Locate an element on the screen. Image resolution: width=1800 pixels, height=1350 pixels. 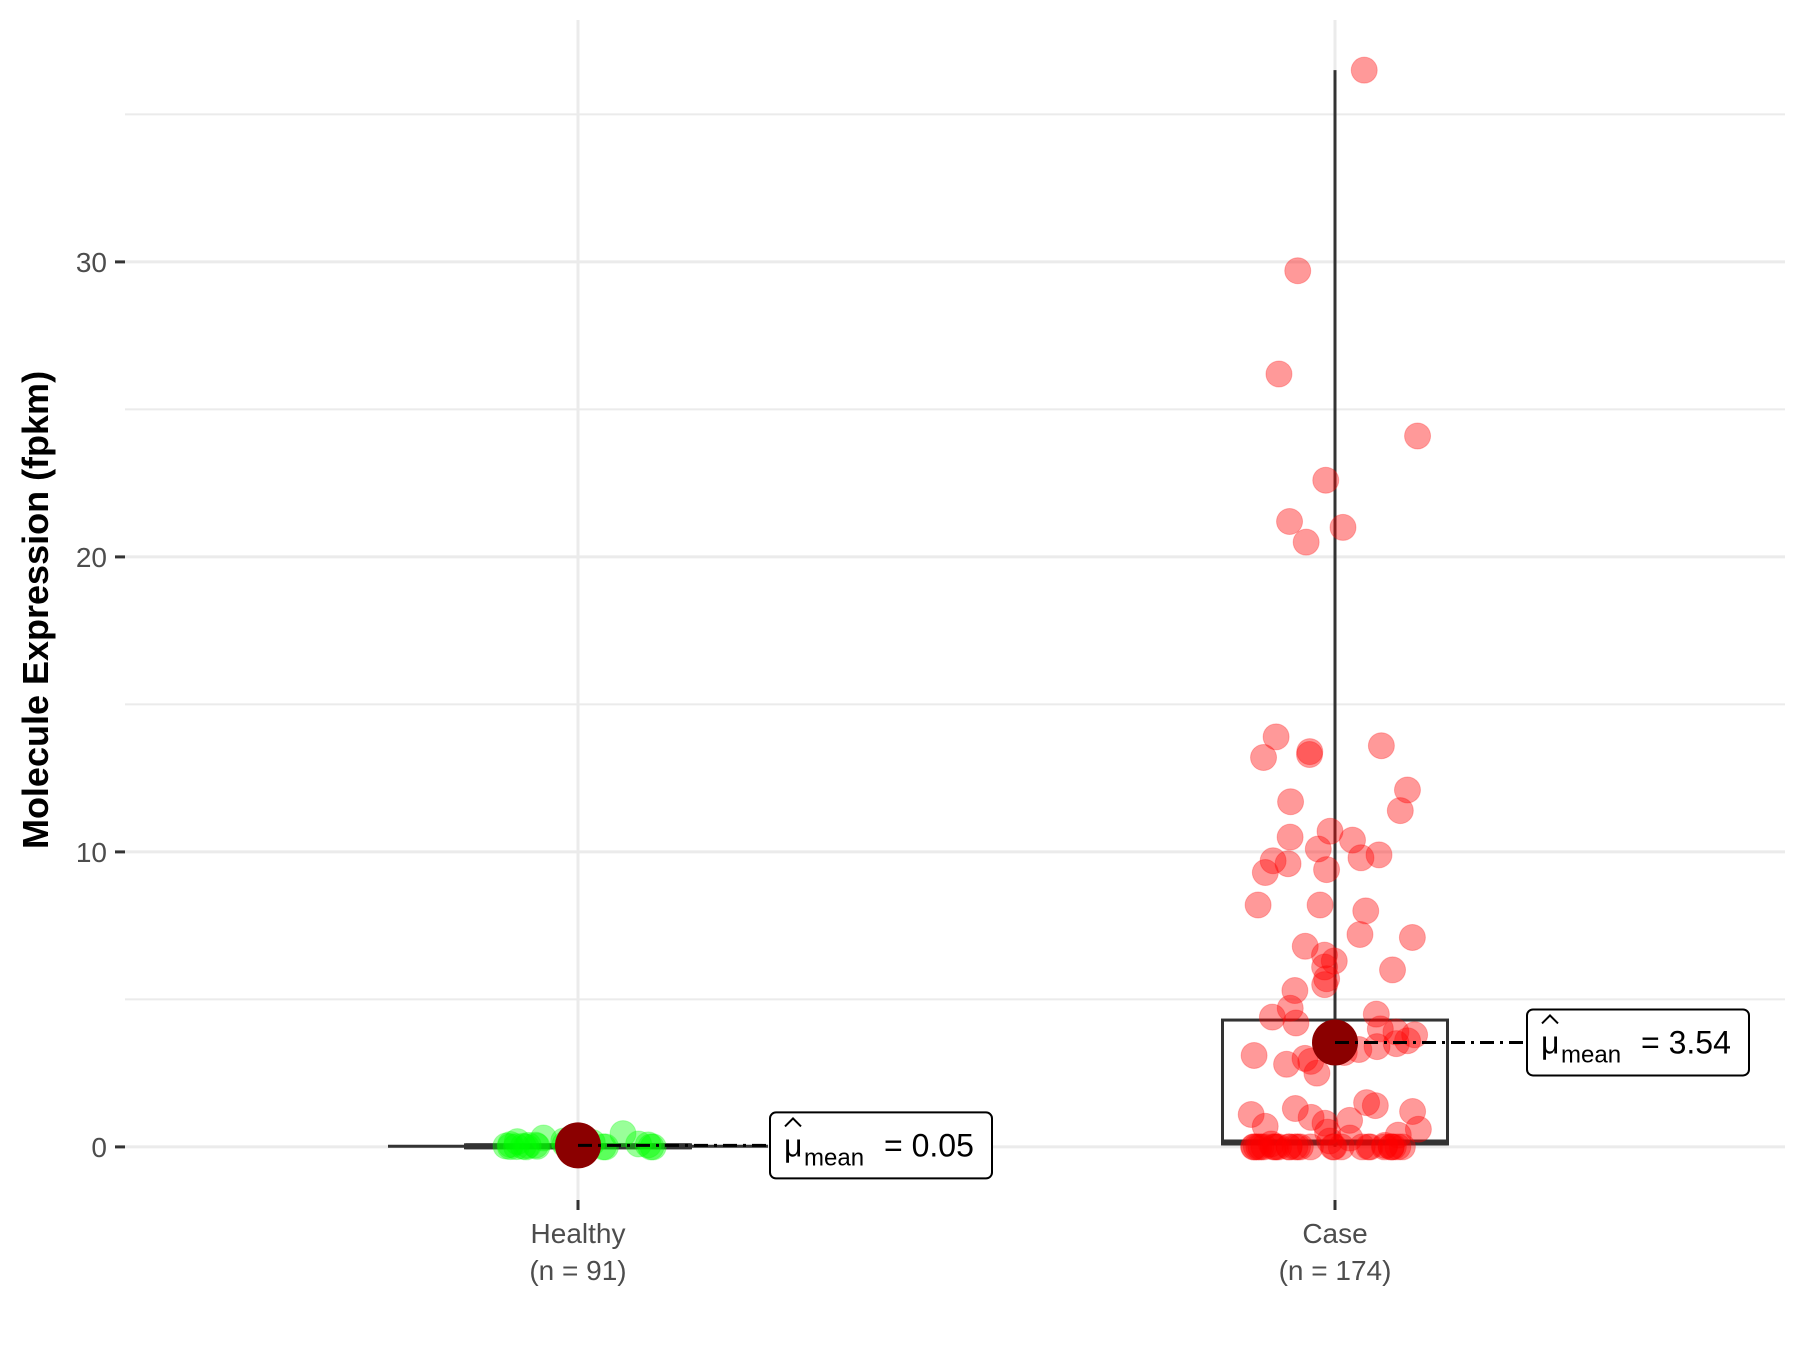
x-tick-label: Case is located at coordinates (1334, 1233).